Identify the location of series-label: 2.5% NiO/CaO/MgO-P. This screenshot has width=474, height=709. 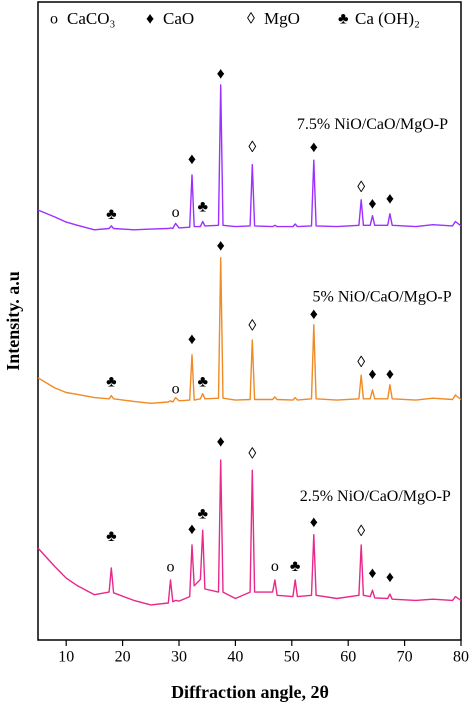
(375, 496).